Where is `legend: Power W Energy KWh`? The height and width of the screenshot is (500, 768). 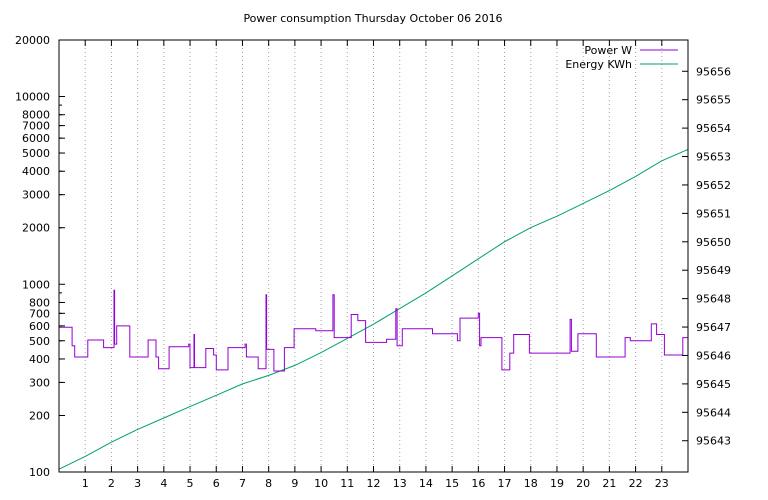 legend: Power W Energy KWh is located at coordinates (621, 57).